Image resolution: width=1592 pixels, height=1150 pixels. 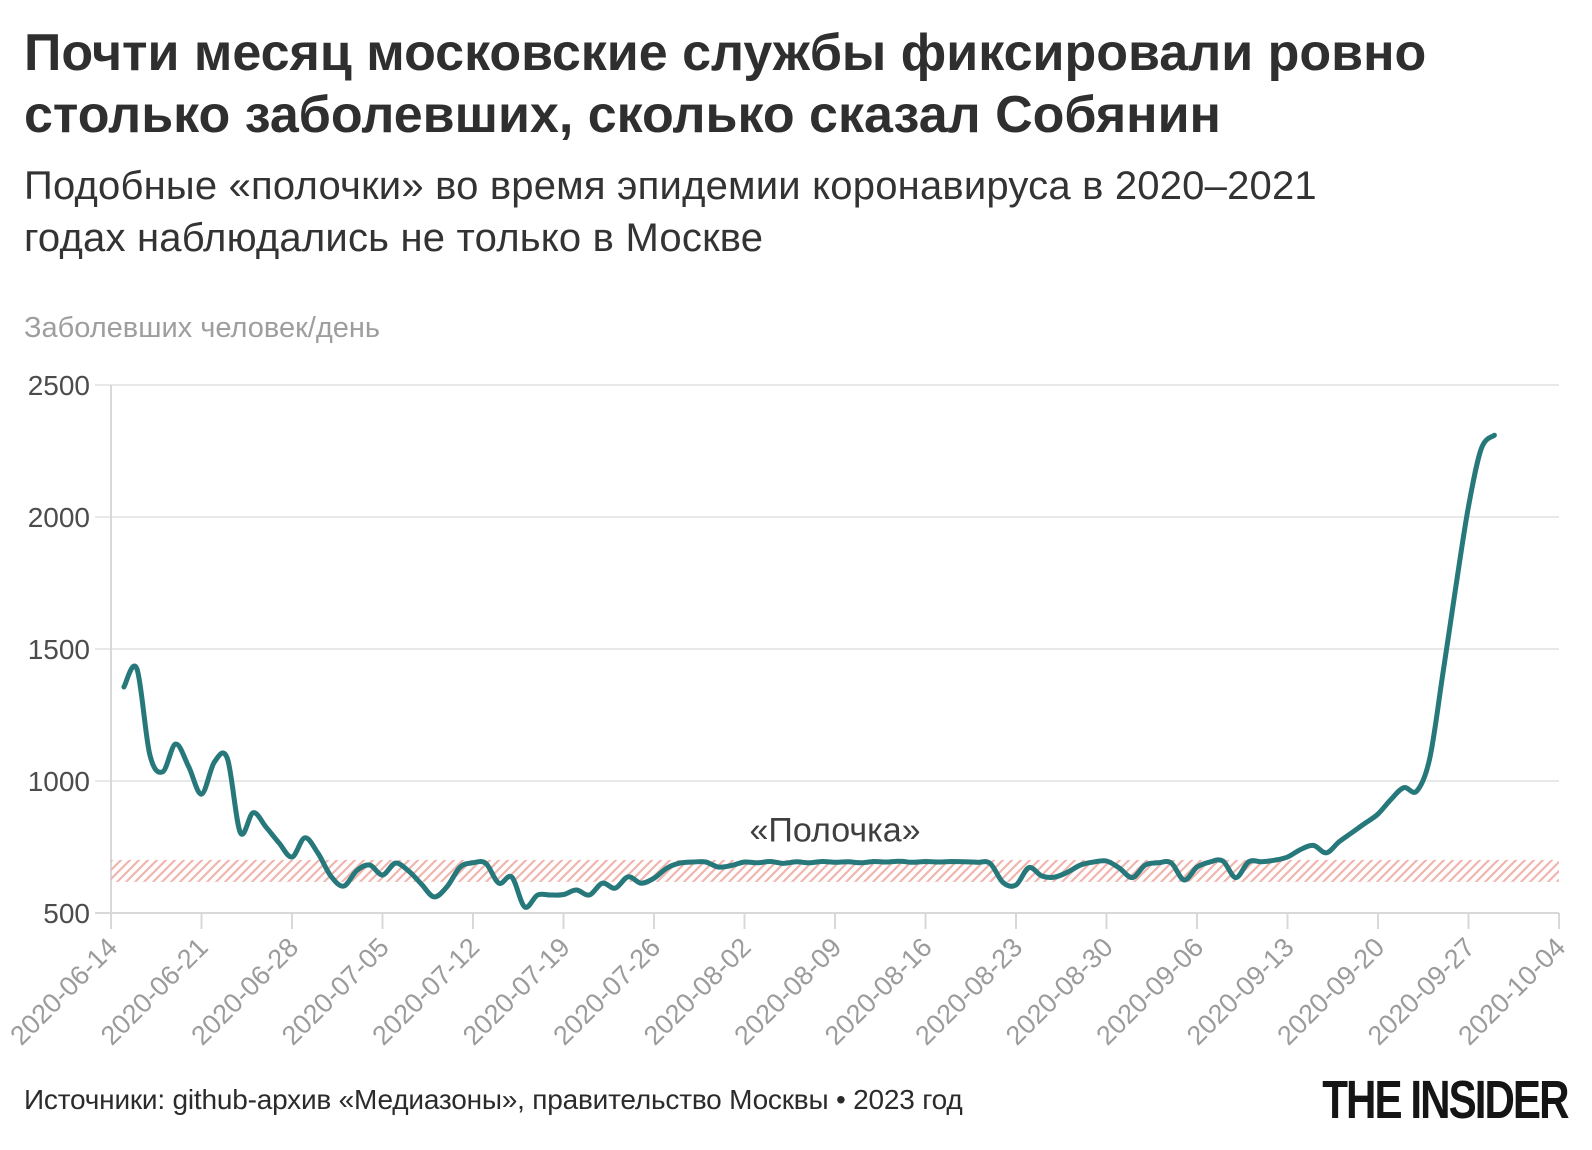 What do you see at coordinates (1446, 1100) in the screenshot?
I see `the-insider-logo: THE INSIDER` at bounding box center [1446, 1100].